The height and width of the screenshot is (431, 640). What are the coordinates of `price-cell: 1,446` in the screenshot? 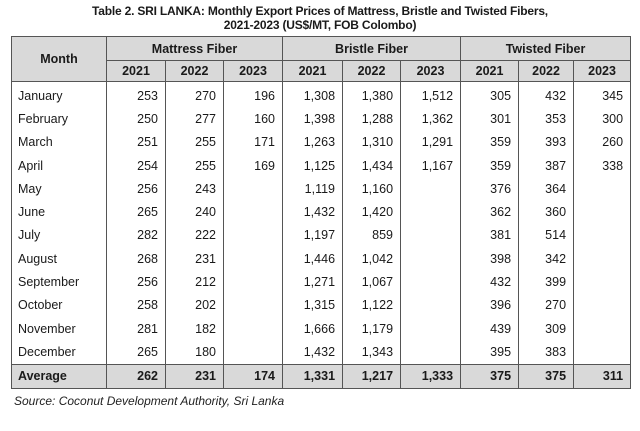 It's located at (313, 259).